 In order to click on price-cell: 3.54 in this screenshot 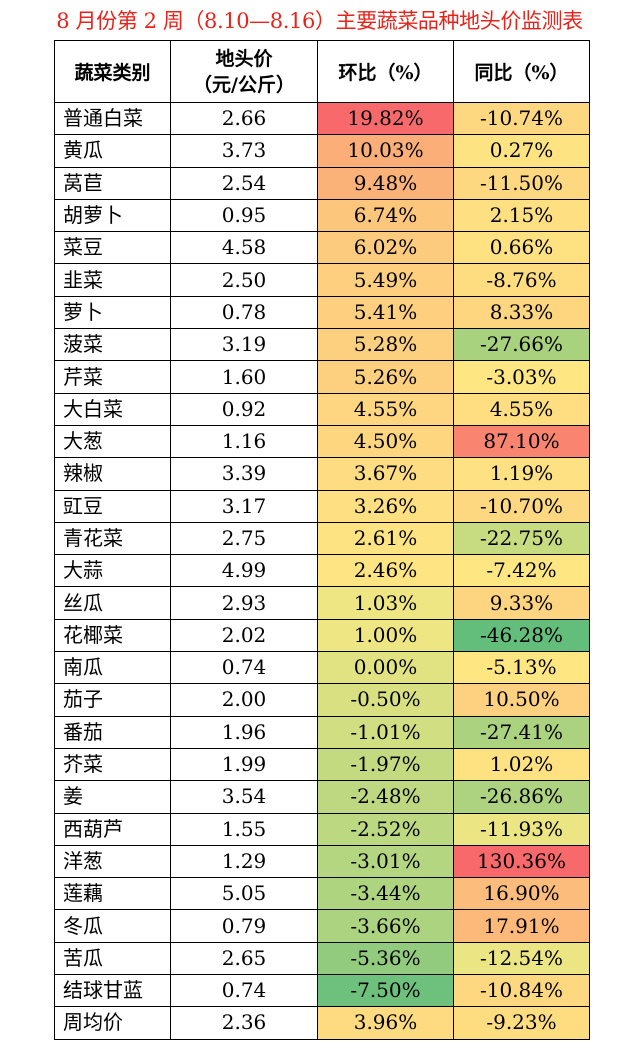, I will do `click(244, 797)`.